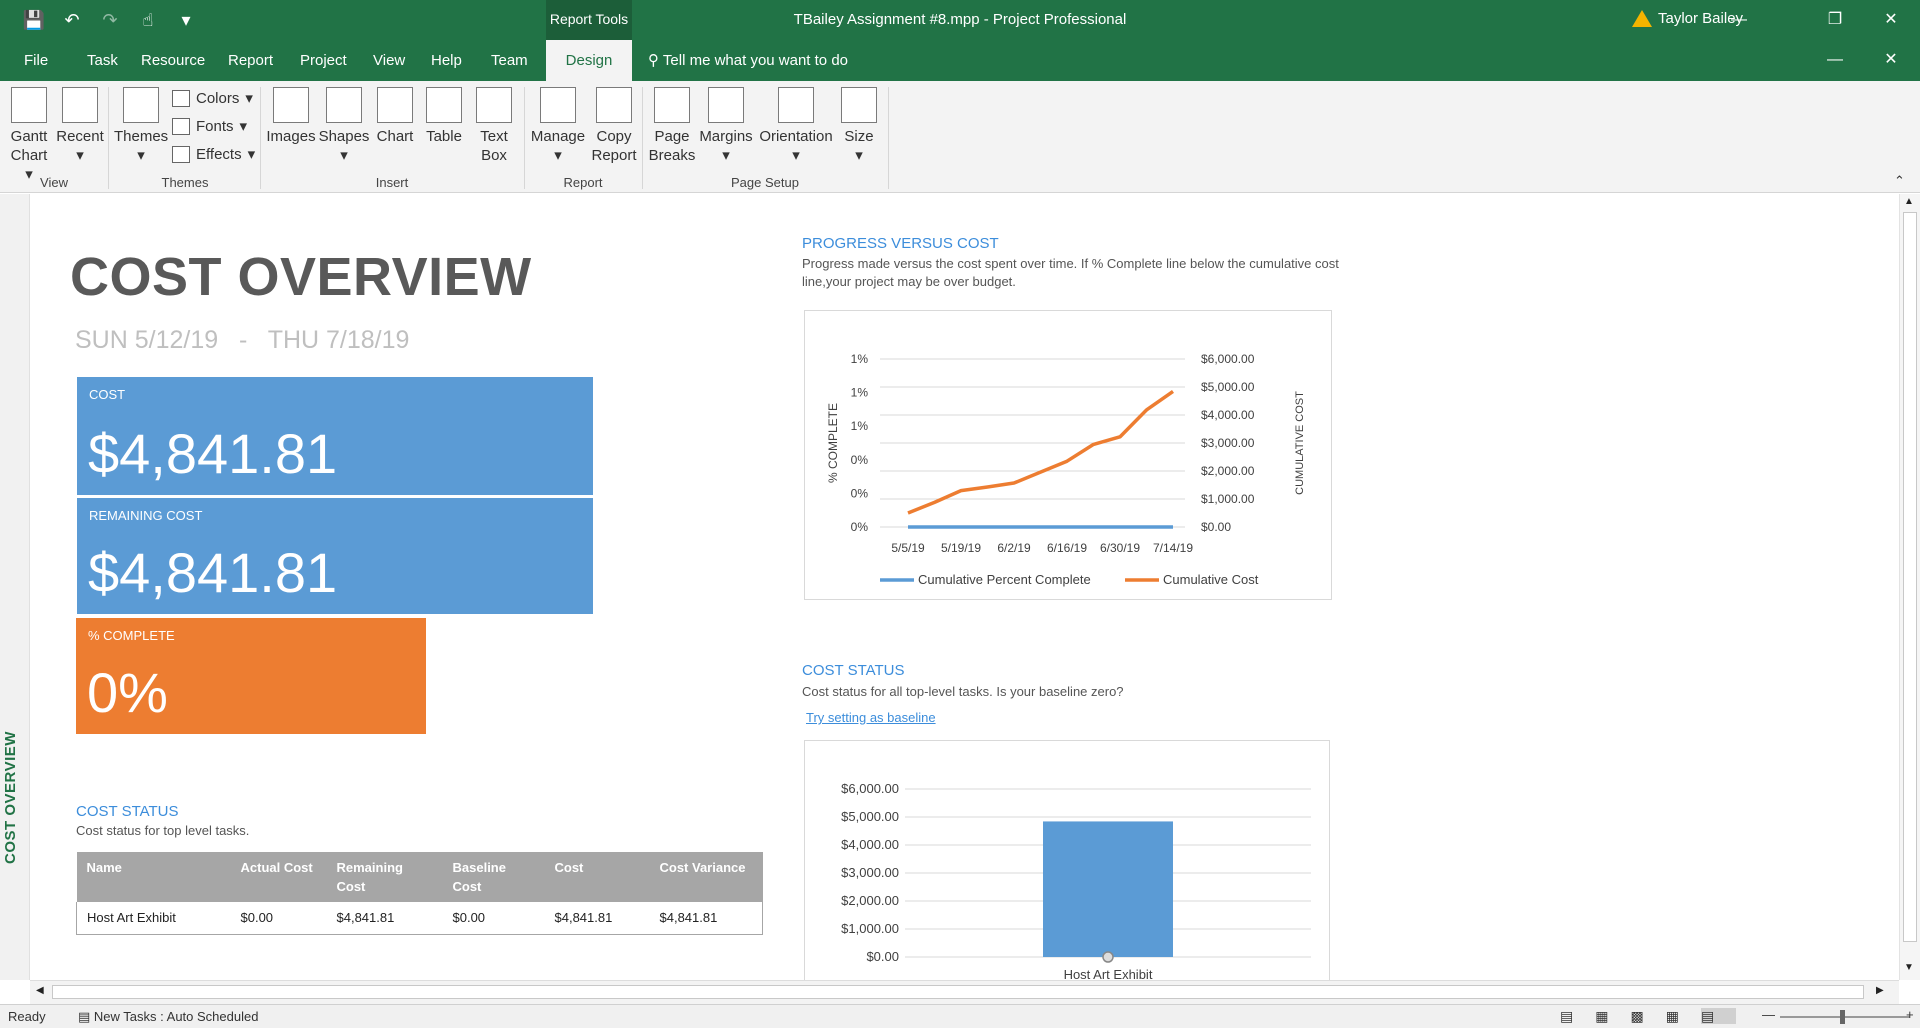 This screenshot has height=1028, width=1920. I want to click on page-breaks-icon, so click(672, 105).